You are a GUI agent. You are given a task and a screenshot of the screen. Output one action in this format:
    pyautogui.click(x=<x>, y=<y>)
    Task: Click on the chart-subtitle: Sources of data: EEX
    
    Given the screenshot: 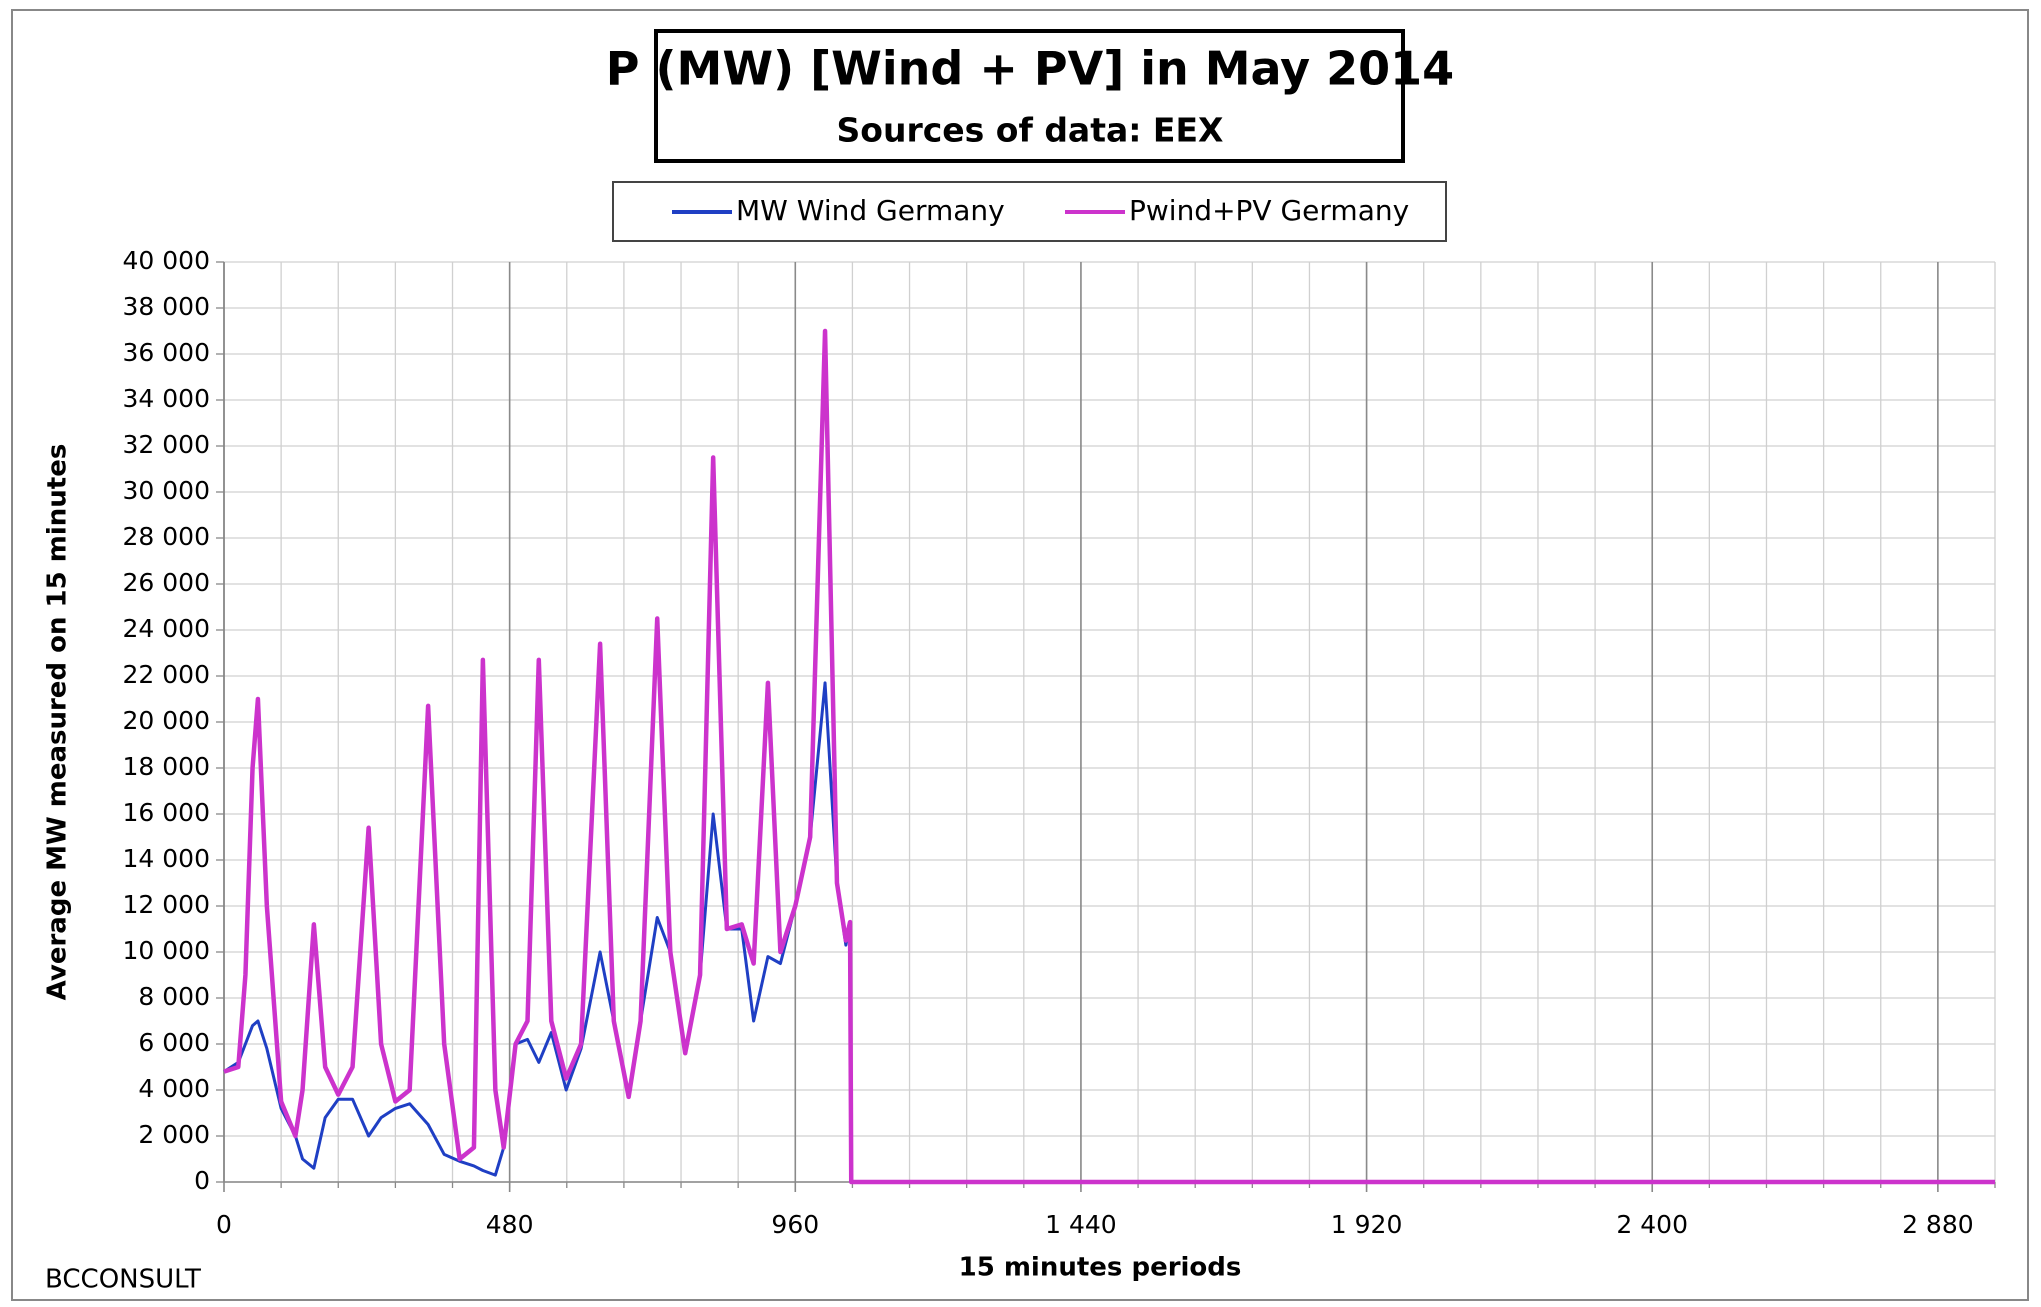 What is the action you would take?
    pyautogui.click(x=1030, y=130)
    